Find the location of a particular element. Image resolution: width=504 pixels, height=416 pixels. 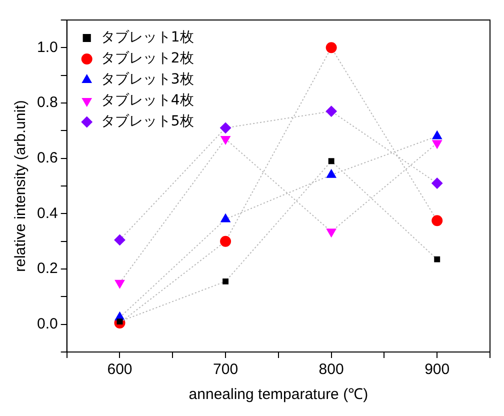

x-axis-title: annealing temparature (℃) is located at coordinates (278, 395).